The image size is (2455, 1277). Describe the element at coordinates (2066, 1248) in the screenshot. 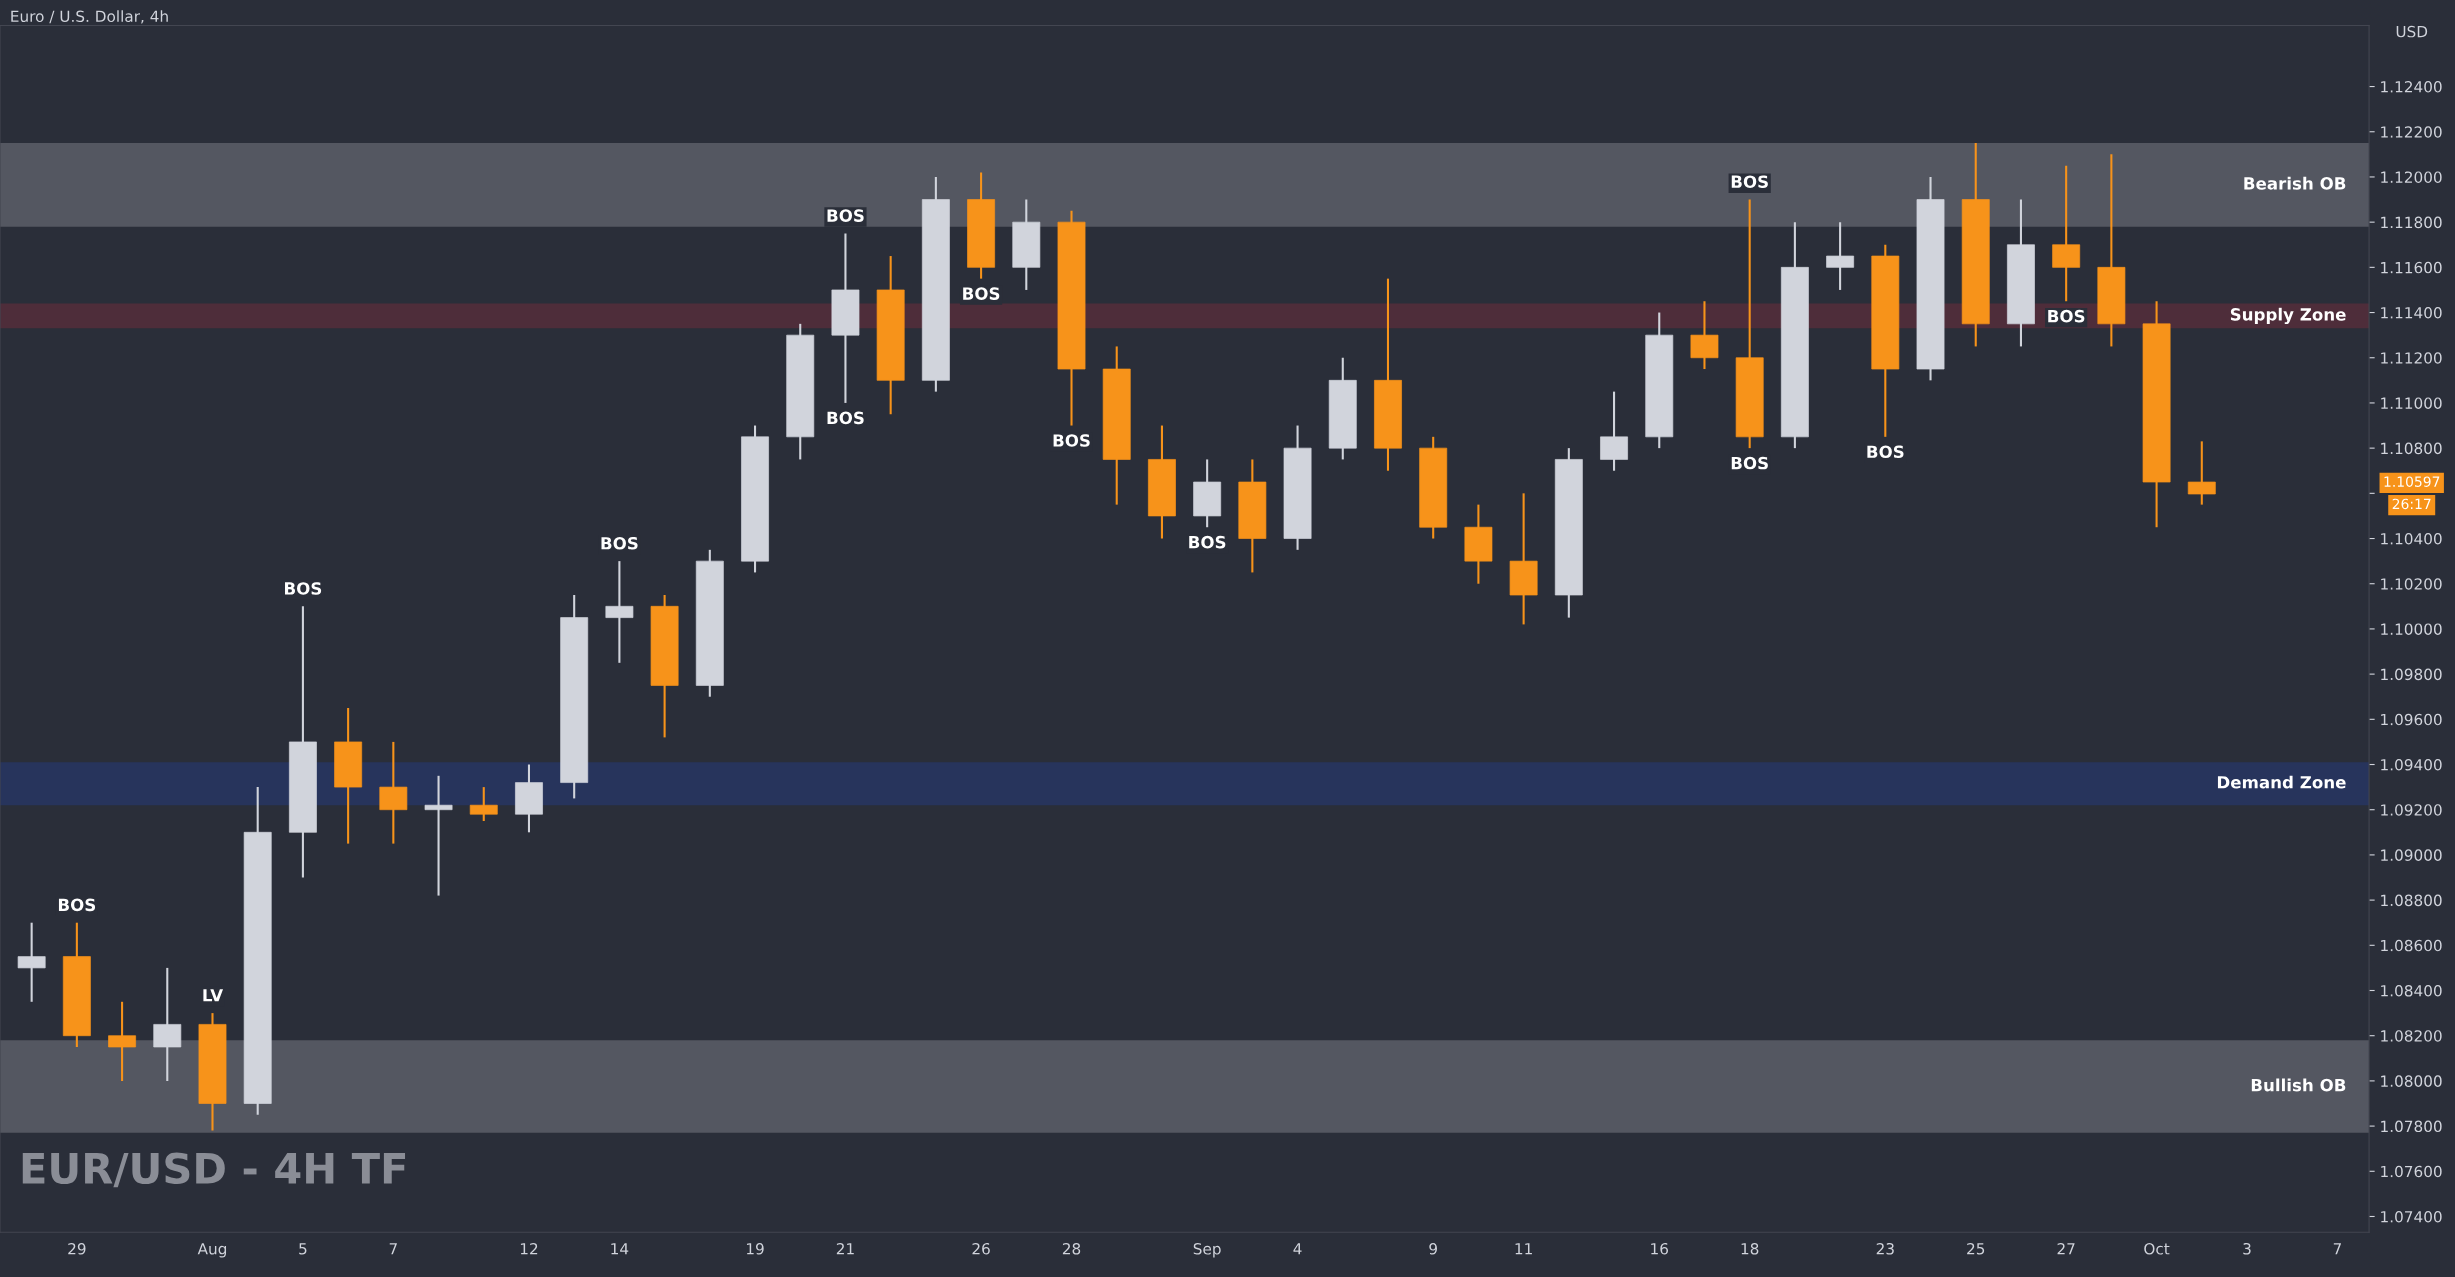

I see `x-tick-label: 27` at that location.